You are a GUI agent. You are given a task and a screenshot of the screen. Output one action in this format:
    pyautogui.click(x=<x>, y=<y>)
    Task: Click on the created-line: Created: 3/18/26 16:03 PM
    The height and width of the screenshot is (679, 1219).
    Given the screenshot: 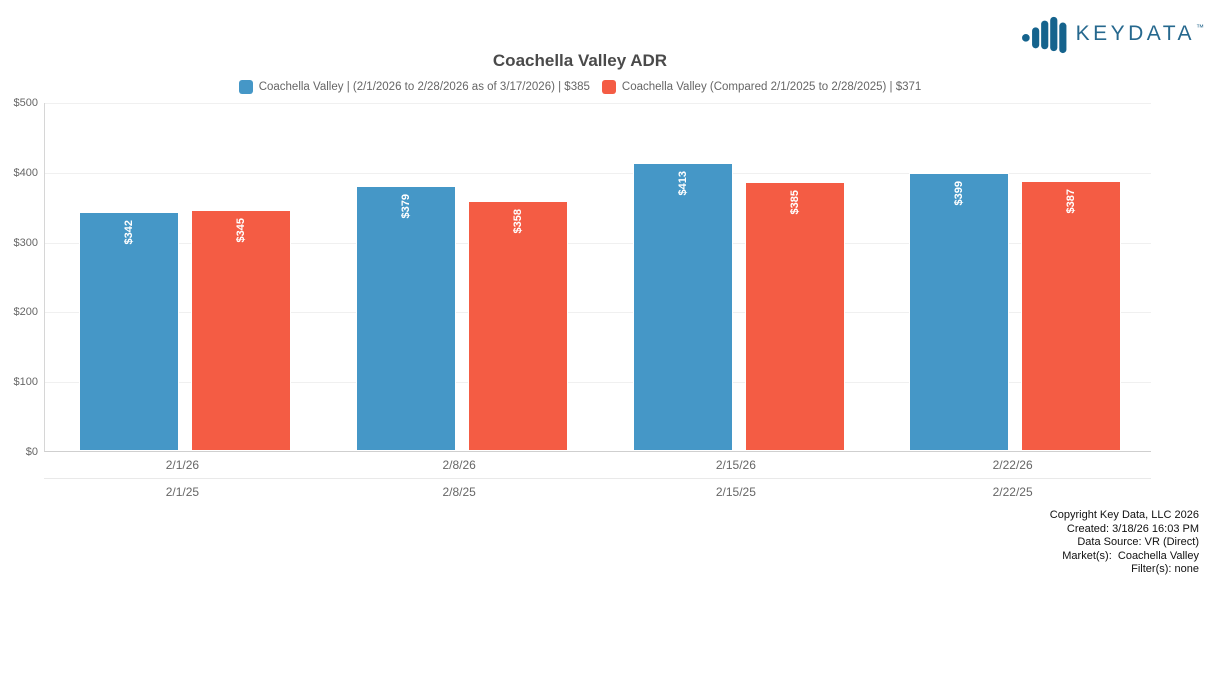 What is the action you would take?
    pyautogui.click(x=1132, y=528)
    